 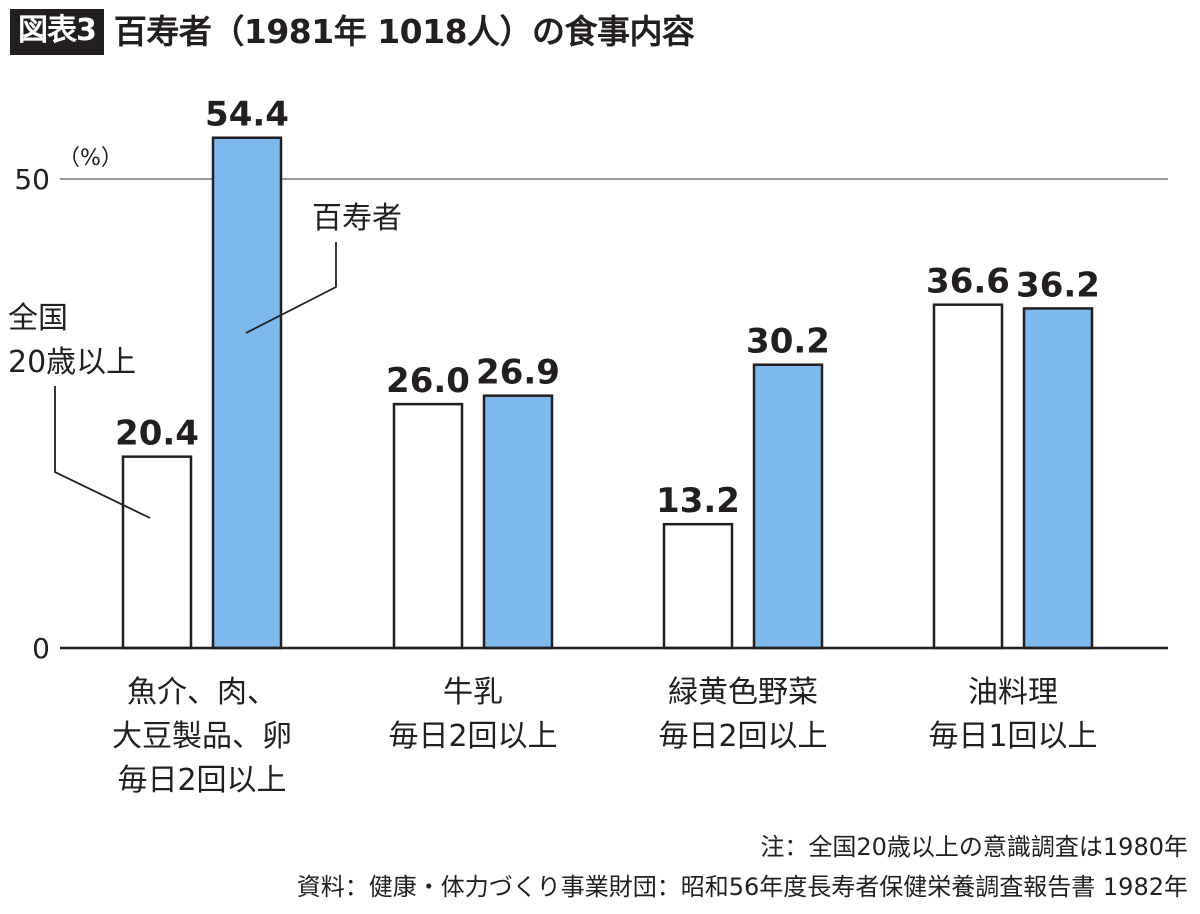 What do you see at coordinates (1012, 736) in the screenshot?
I see `category-label-3-1: 毎日1回以上` at bounding box center [1012, 736].